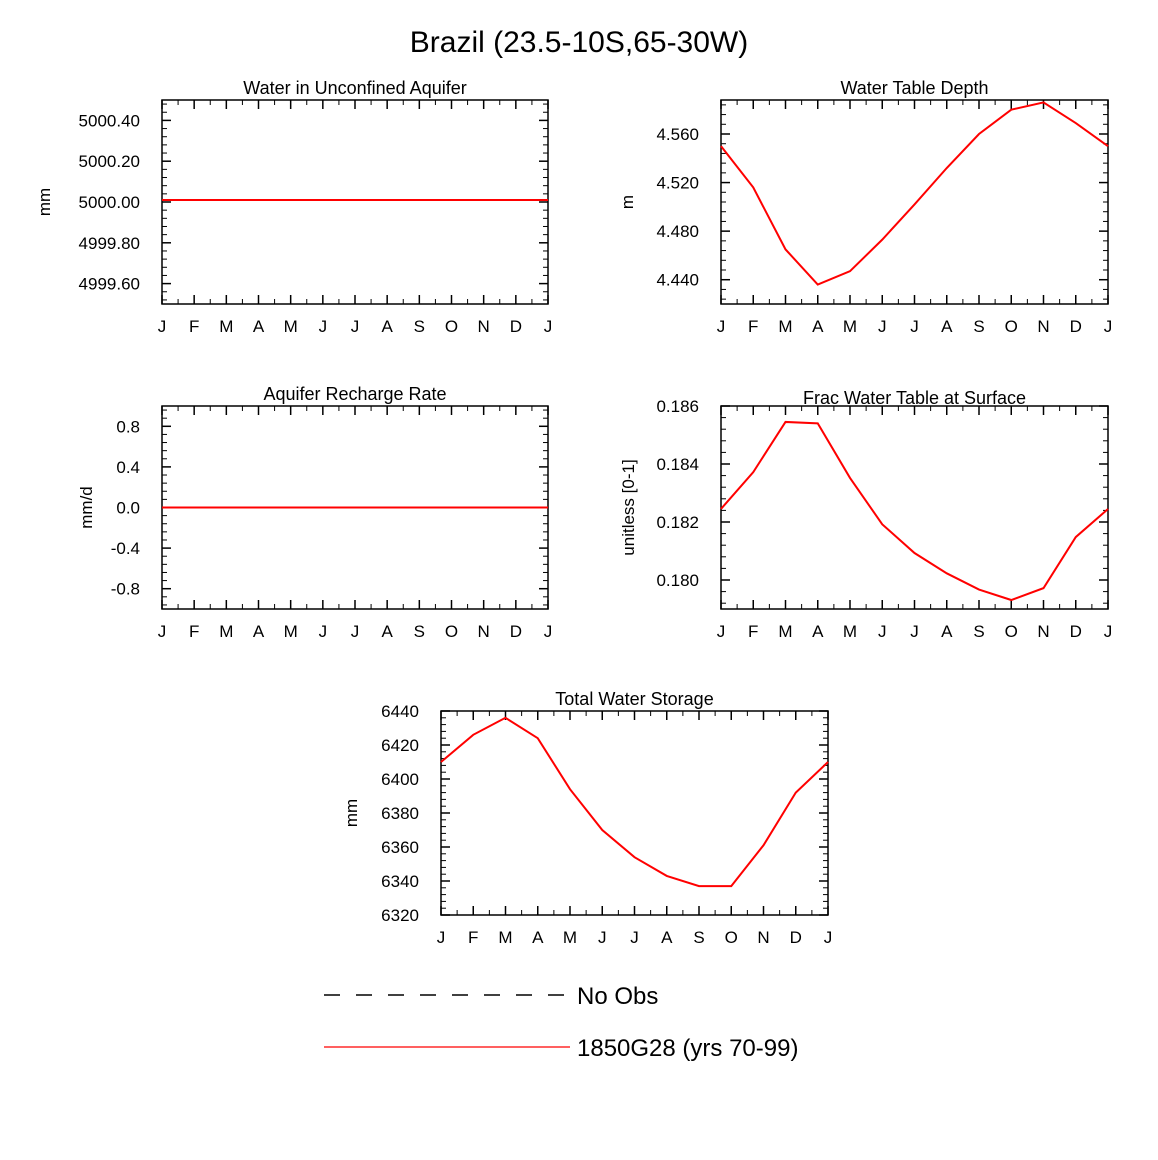 The height and width of the screenshot is (1160, 1158). I want to click on panel-title: Total Water Storage, so click(634, 699).